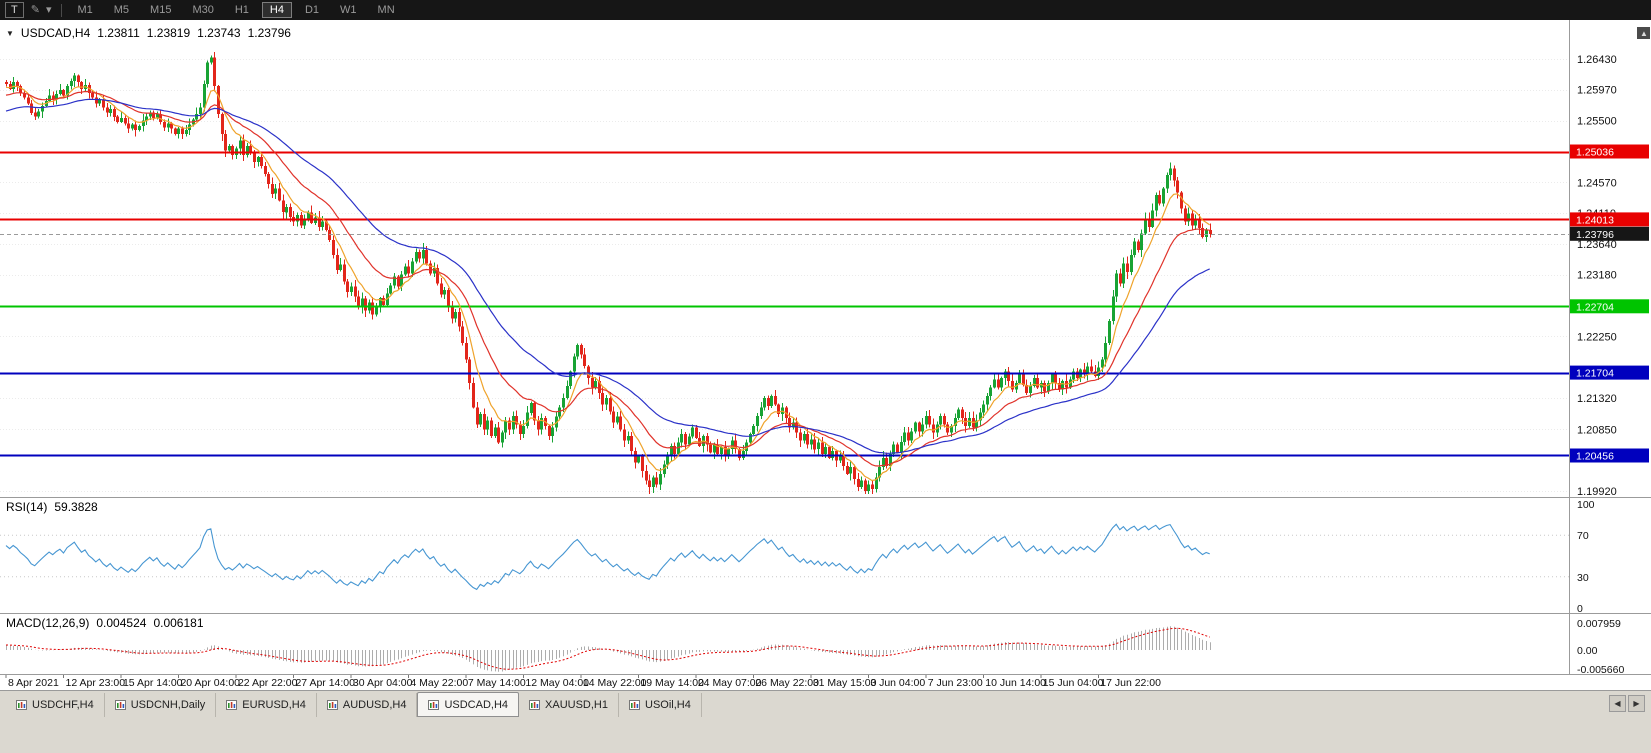 This screenshot has width=1651, height=753. I want to click on chart-tab-audusdh4: AUDUSD,H4, so click(367, 704).